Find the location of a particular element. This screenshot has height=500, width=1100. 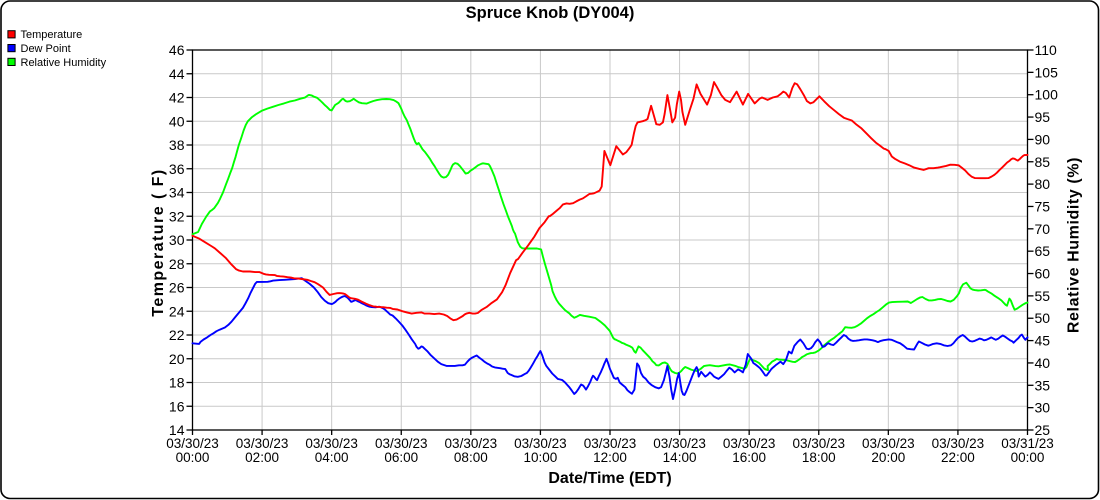

svg-text: 26 is located at coordinates (177, 288).